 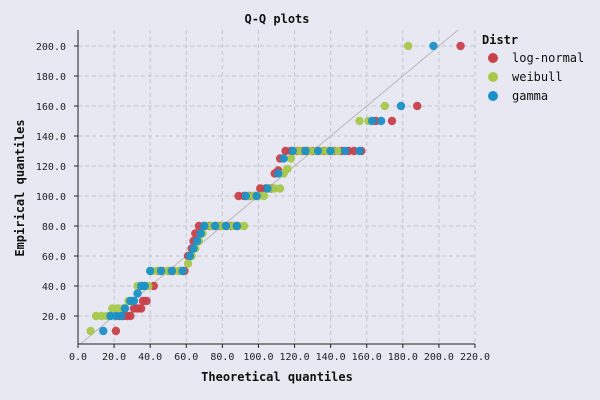 What do you see at coordinates (114, 357) in the screenshot?
I see `x-tick-label: 20.0` at bounding box center [114, 357].